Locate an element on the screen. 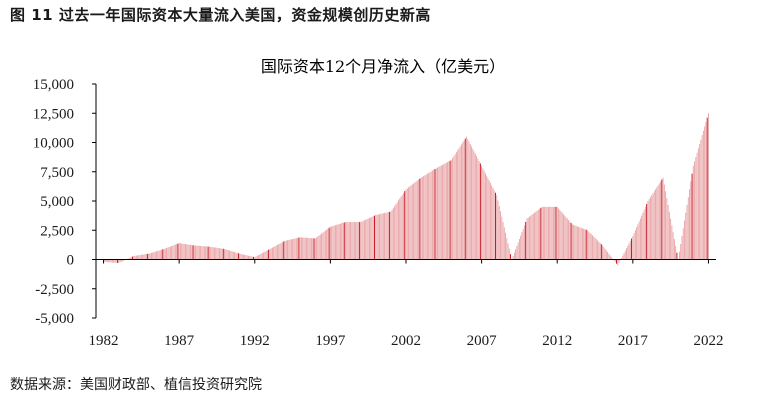 The height and width of the screenshot is (403, 765). y-tick-label: 10,000 is located at coordinates (53, 144).